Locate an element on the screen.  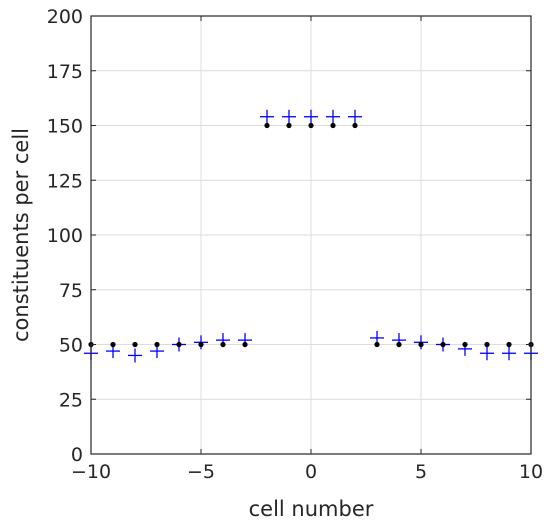
y-tick-label: 100 is located at coordinates (65, 236).